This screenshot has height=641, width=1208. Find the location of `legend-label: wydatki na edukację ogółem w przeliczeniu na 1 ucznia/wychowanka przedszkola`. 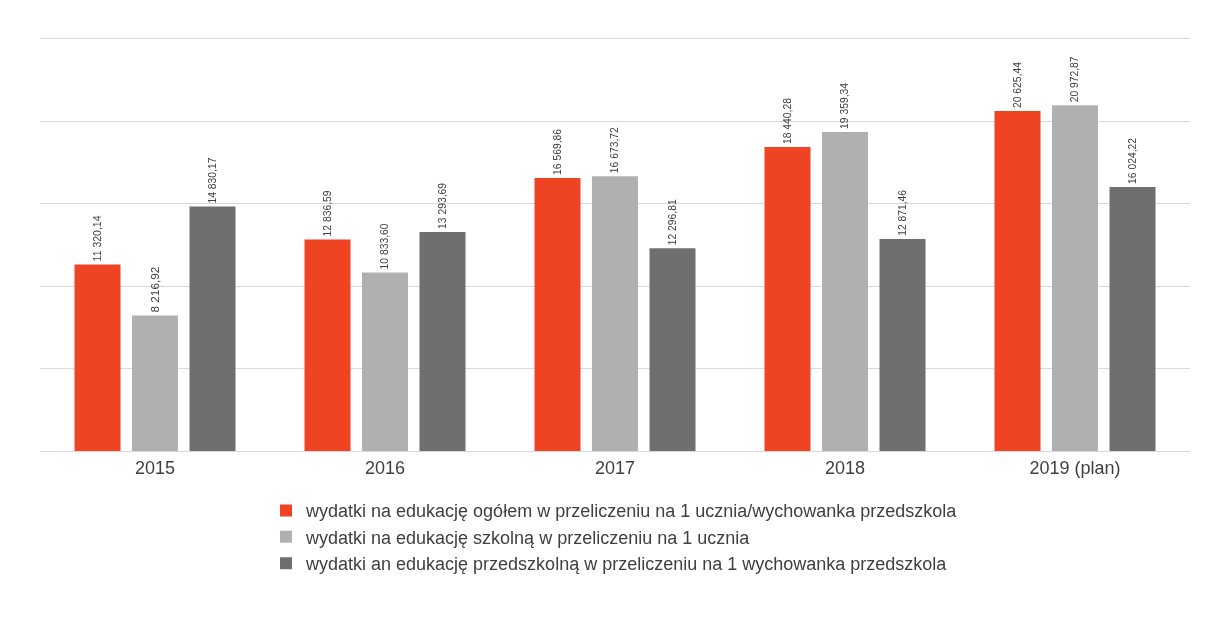

legend-label: wydatki na edukację ogółem w przeliczeniu na 1 ucznia/wychowanka przedszkola is located at coordinates (631, 511).